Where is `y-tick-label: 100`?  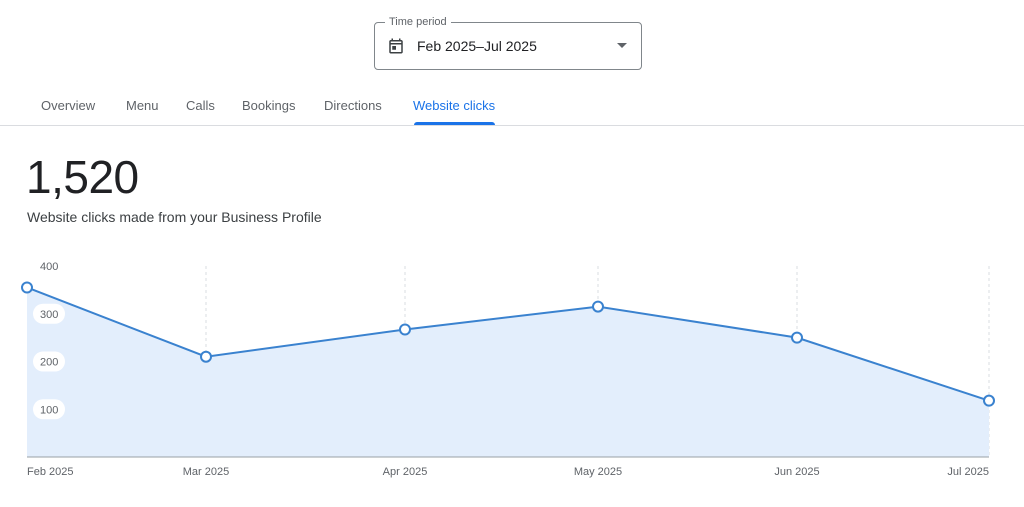
y-tick-label: 100 is located at coordinates (49, 410).